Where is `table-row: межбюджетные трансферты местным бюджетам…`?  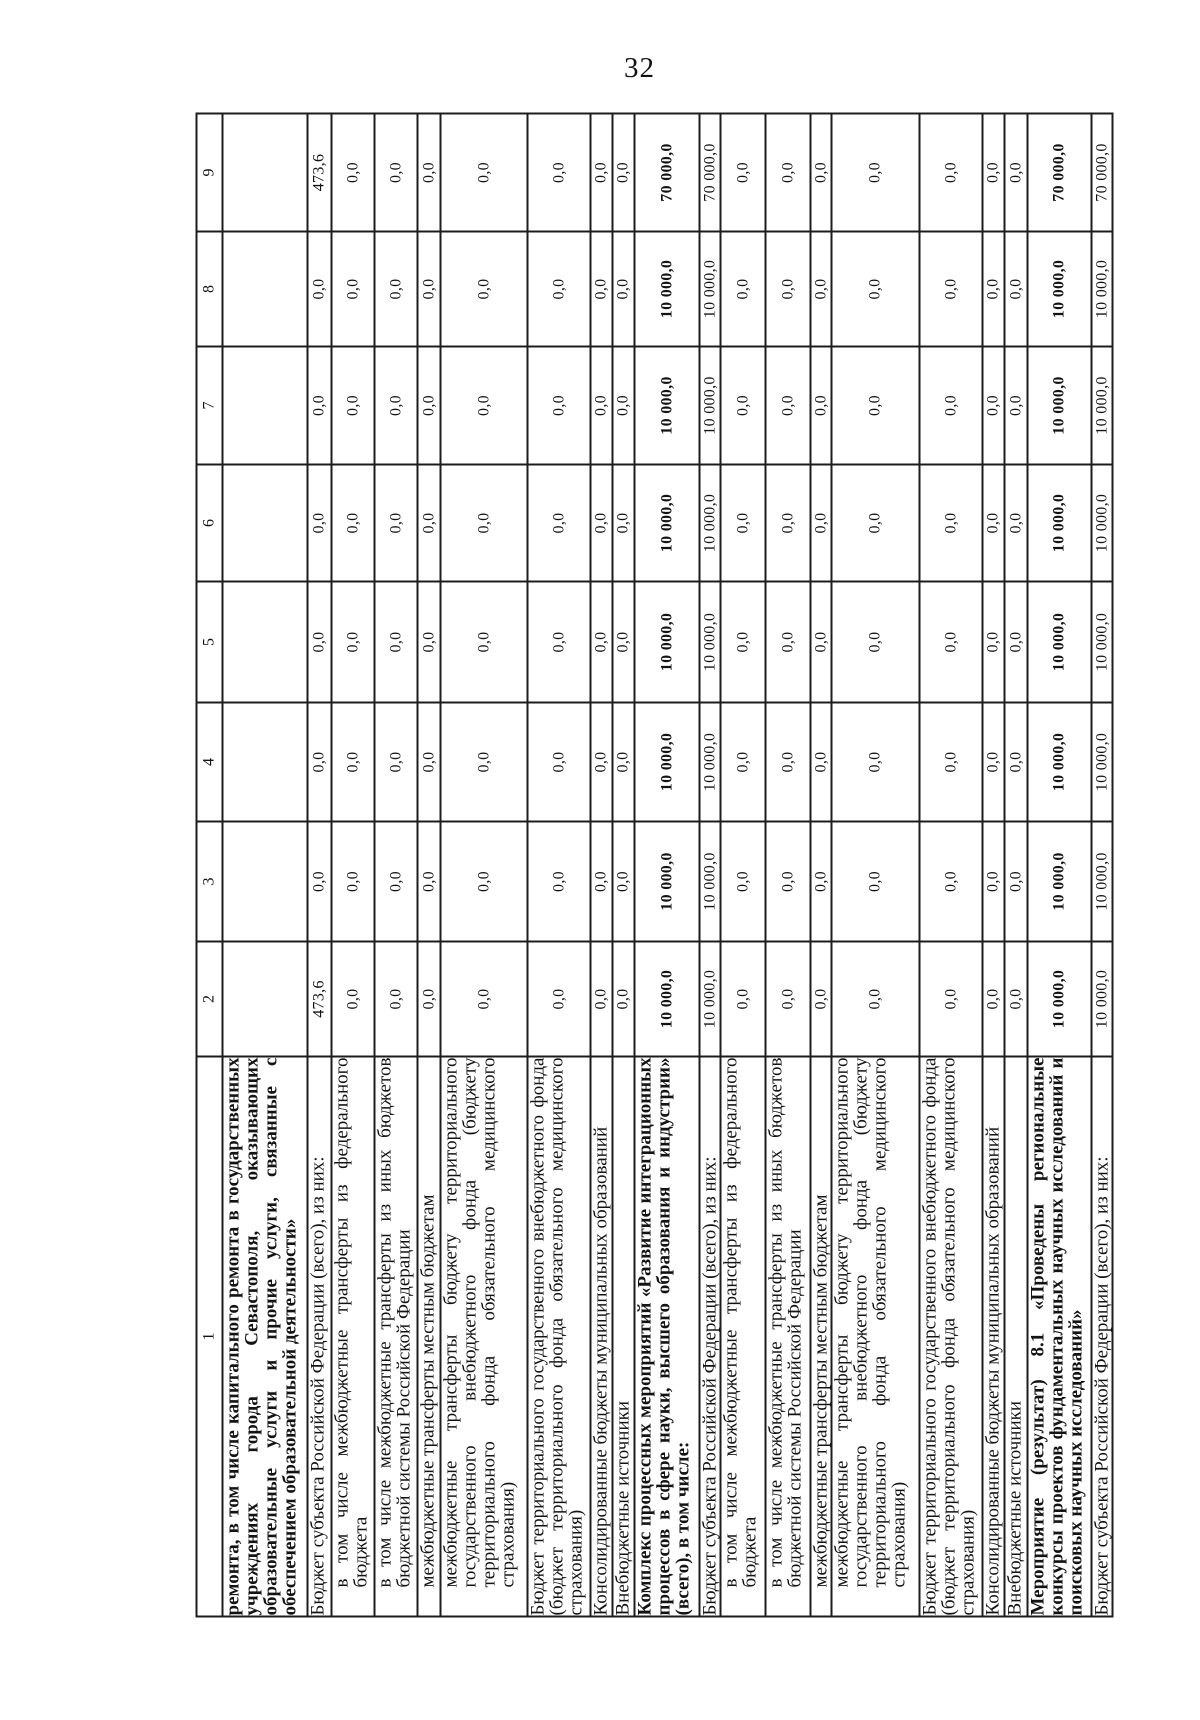
table-row: межбюджетные трансферты местным бюджетам… is located at coordinates (429, 865).